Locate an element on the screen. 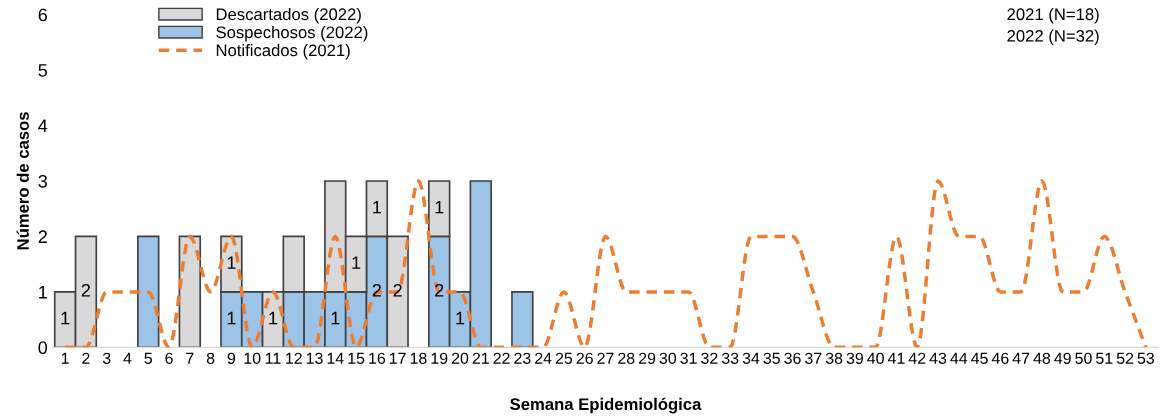  x-tick-label: 16 is located at coordinates (377, 358).